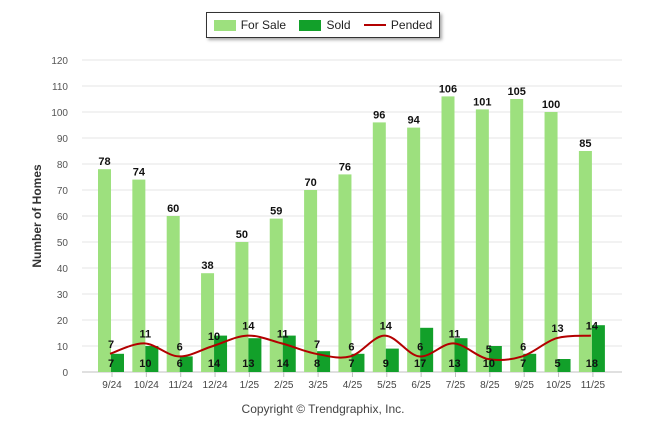  I want to click on data-label-for-sale: 76, so click(345, 167).